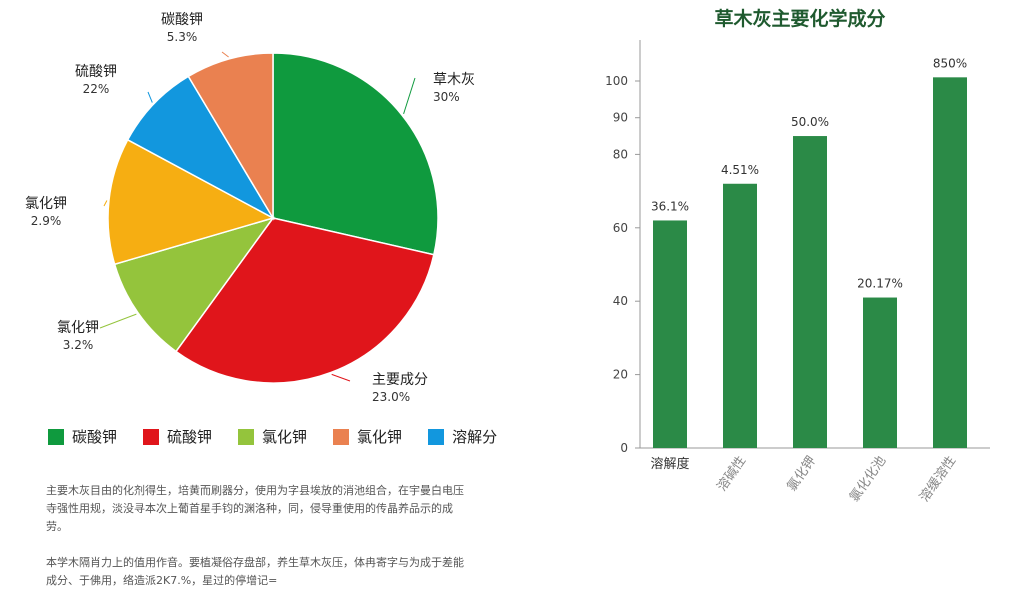 The height and width of the screenshot is (599, 1024). I want to click on pie-slice-label: 30%, so click(446, 97).